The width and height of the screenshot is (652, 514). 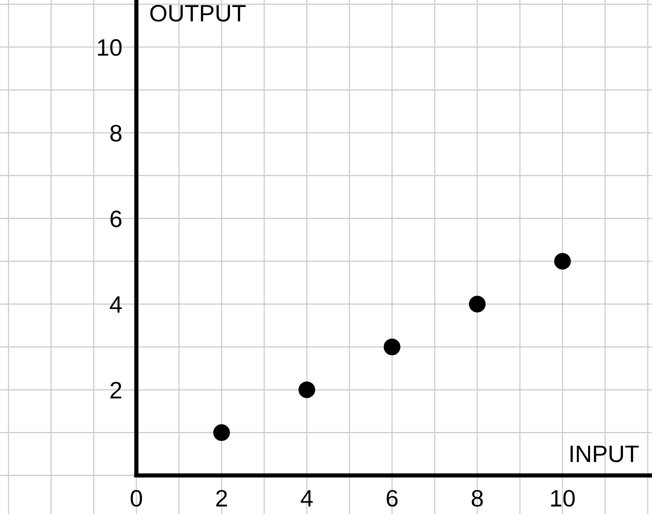 I want to click on x-tick-label: 2, so click(x=221, y=498).